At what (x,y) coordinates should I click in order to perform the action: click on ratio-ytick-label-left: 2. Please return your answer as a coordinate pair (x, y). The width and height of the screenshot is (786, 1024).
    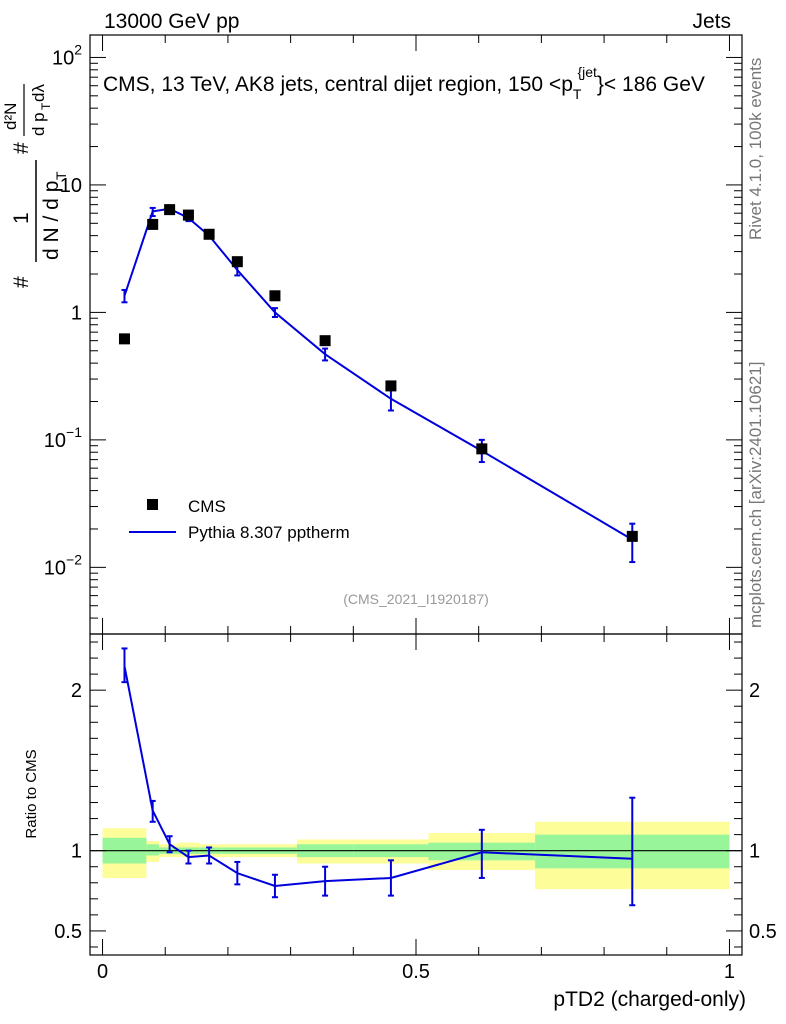
    Looking at the image, I should click on (76, 691).